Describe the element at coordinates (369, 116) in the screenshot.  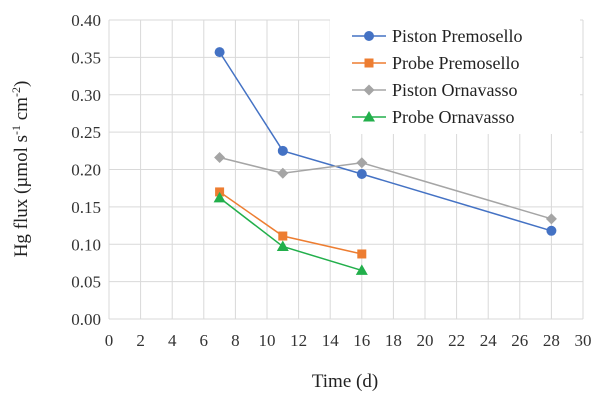
I see `legend-marker-probe-ornavasso` at that location.